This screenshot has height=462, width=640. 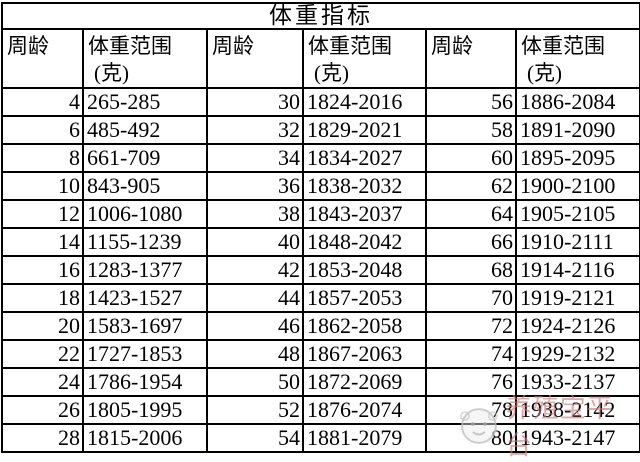 I want to click on week-cell-col2: 32, so click(x=255, y=130).